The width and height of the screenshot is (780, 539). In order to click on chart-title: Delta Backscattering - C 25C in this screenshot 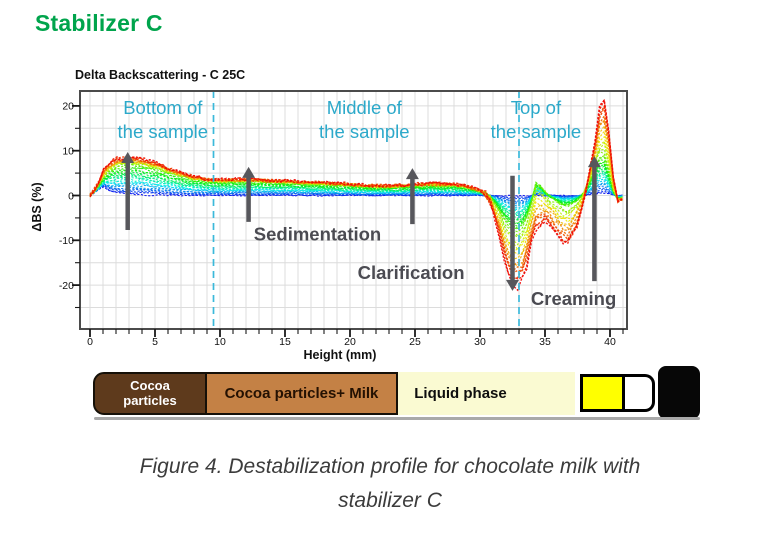, I will do `click(160, 75)`.